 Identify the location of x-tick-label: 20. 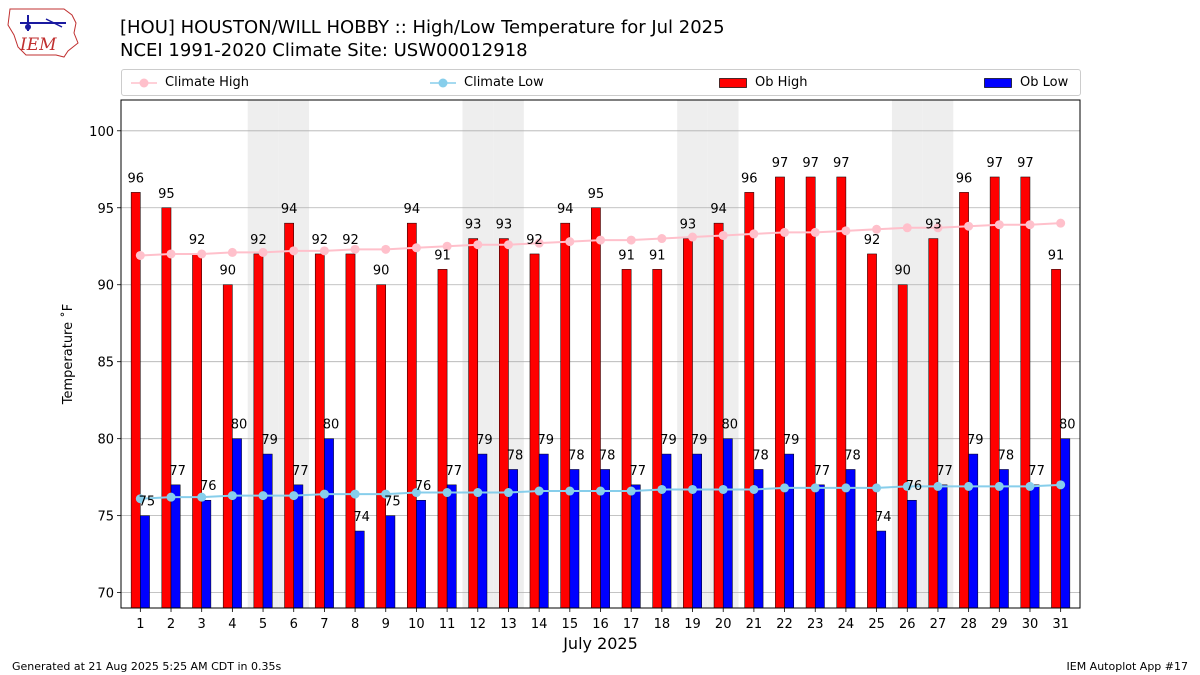
(723, 624).